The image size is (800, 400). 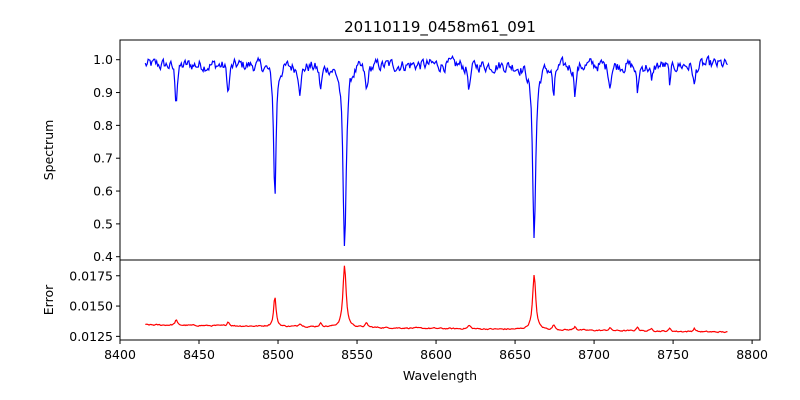 What do you see at coordinates (278, 354) in the screenshot?
I see `x-tick-label: 8500` at bounding box center [278, 354].